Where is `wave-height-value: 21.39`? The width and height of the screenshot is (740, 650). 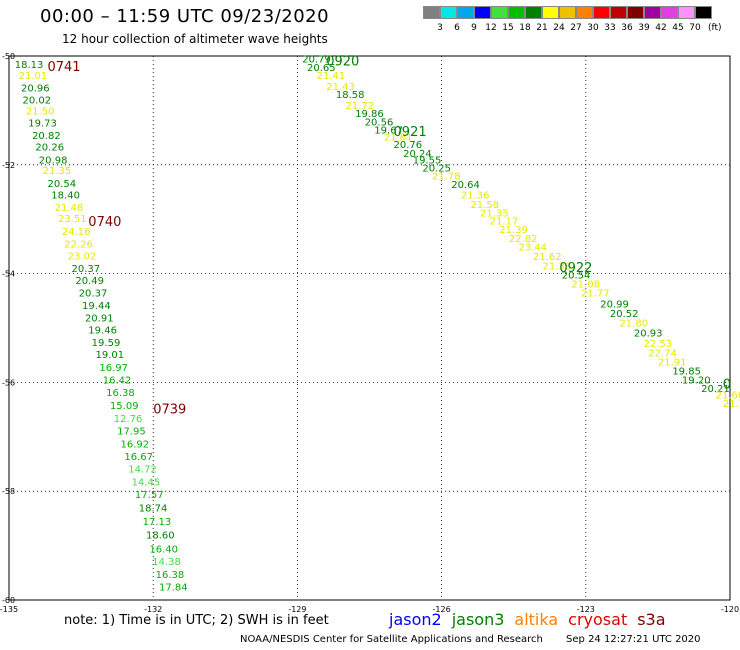
wave-height-value: 21.39 is located at coordinates (513, 230).